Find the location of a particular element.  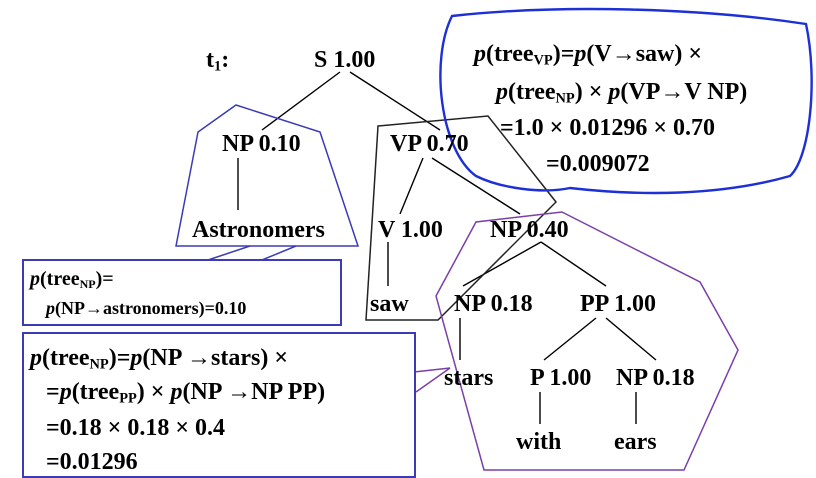

node-np-top: NP 0.10 is located at coordinates (261, 144).